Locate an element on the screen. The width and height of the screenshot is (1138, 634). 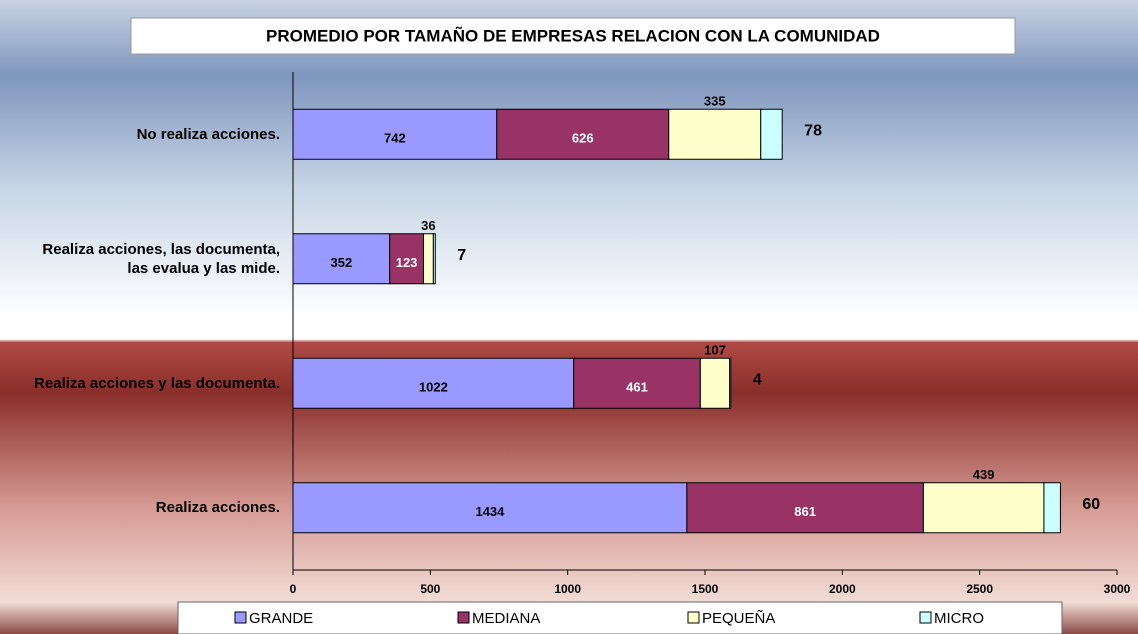
data-label: 335 is located at coordinates (715, 101).